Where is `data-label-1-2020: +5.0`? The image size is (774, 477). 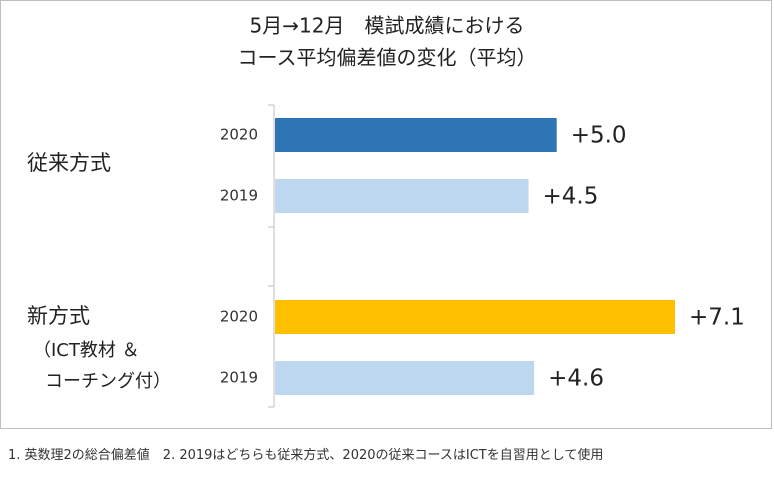 data-label-1-2020: +5.0 is located at coordinates (599, 136).